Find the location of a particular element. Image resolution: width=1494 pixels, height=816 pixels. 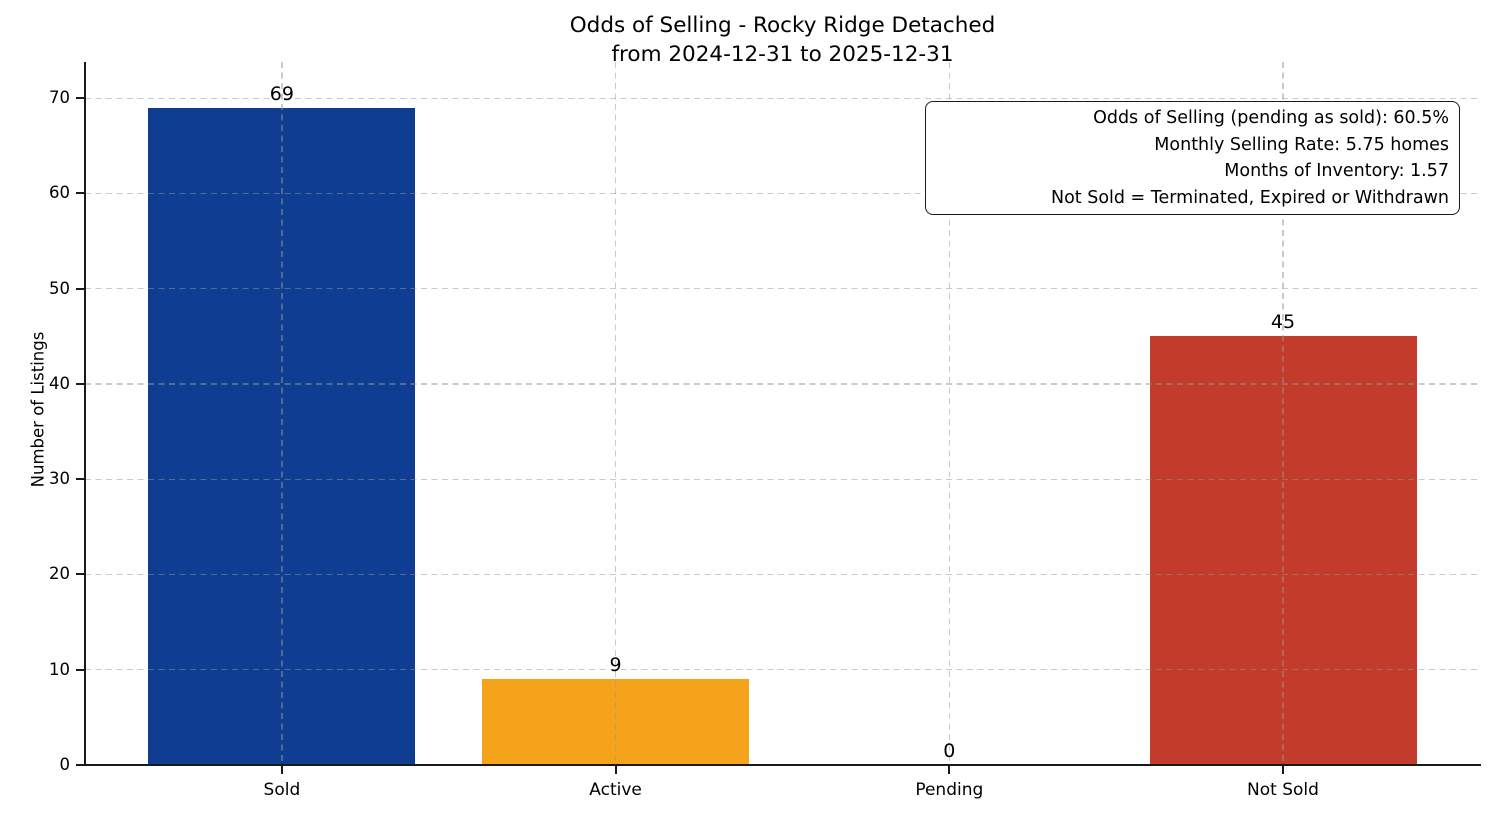

y-tick-label: 0 is located at coordinates (65, 764).